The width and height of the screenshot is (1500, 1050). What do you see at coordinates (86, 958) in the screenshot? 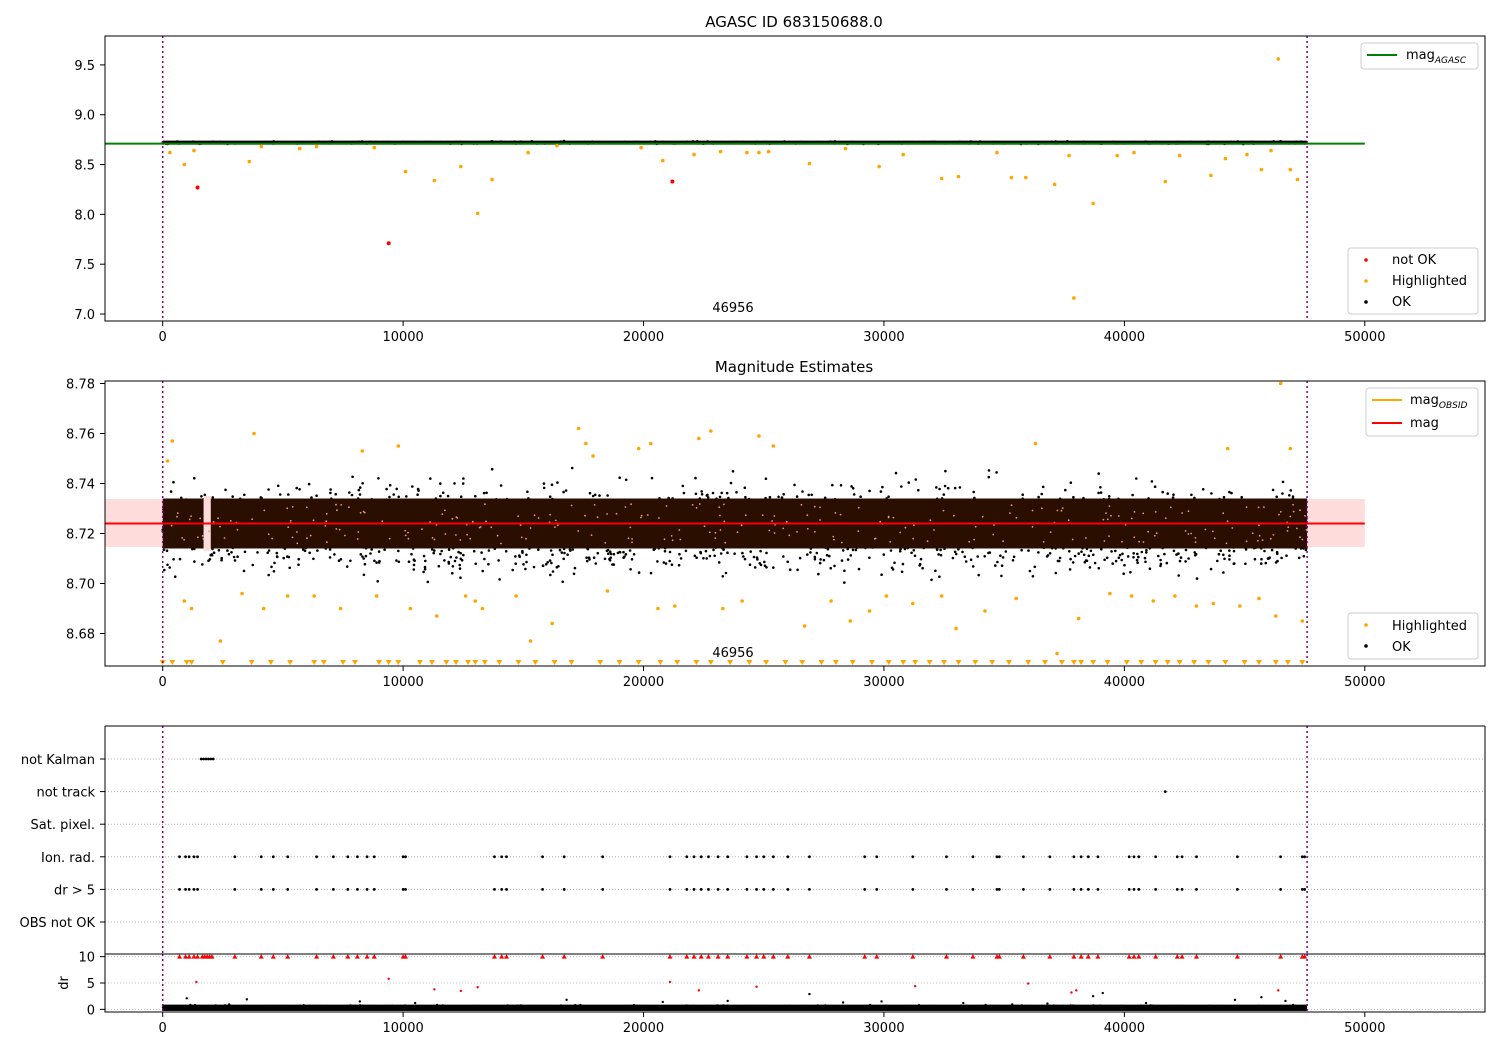
I see `p4-ytick-label-2: 10` at bounding box center [86, 958].